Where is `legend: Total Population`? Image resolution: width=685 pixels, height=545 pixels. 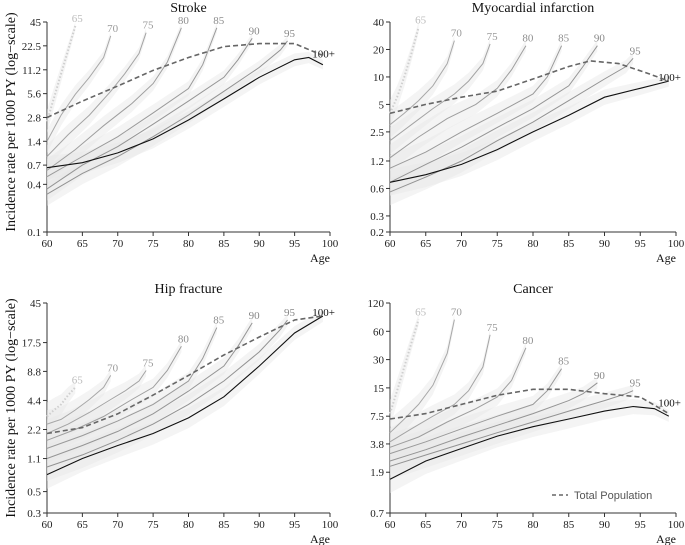
legend: Total Population is located at coordinates (602, 496).